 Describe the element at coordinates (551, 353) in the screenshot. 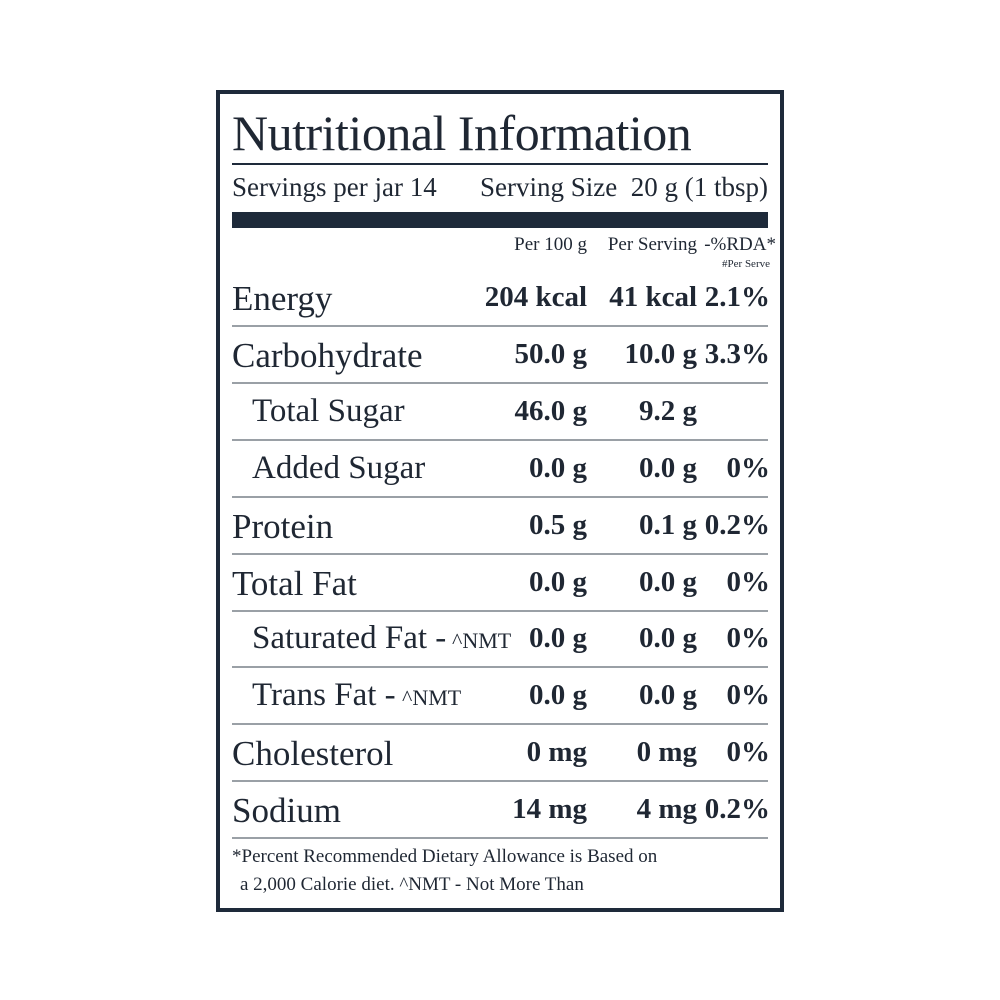

I see `per-100g: 50.0 g` at that location.